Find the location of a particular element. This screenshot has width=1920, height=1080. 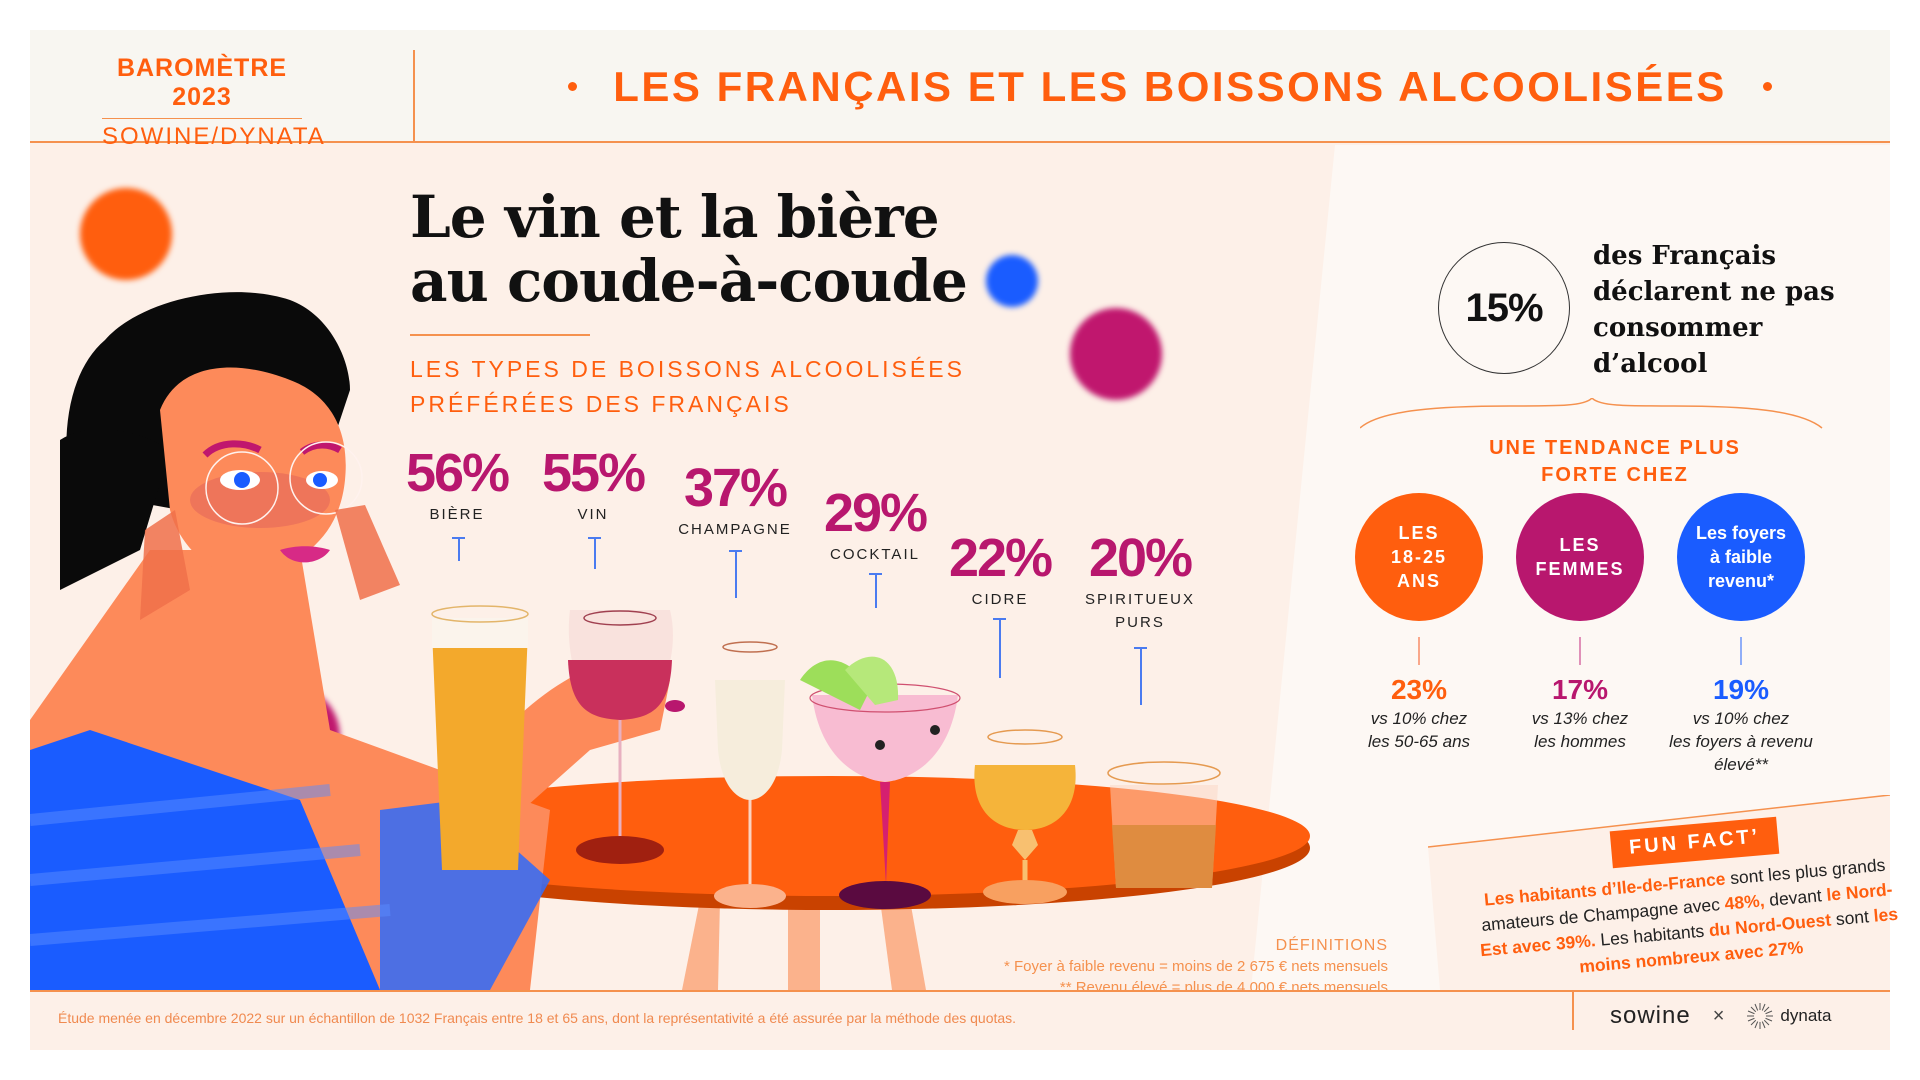

barometre-label: BAROMÈTRE 2023 is located at coordinates (202, 86).